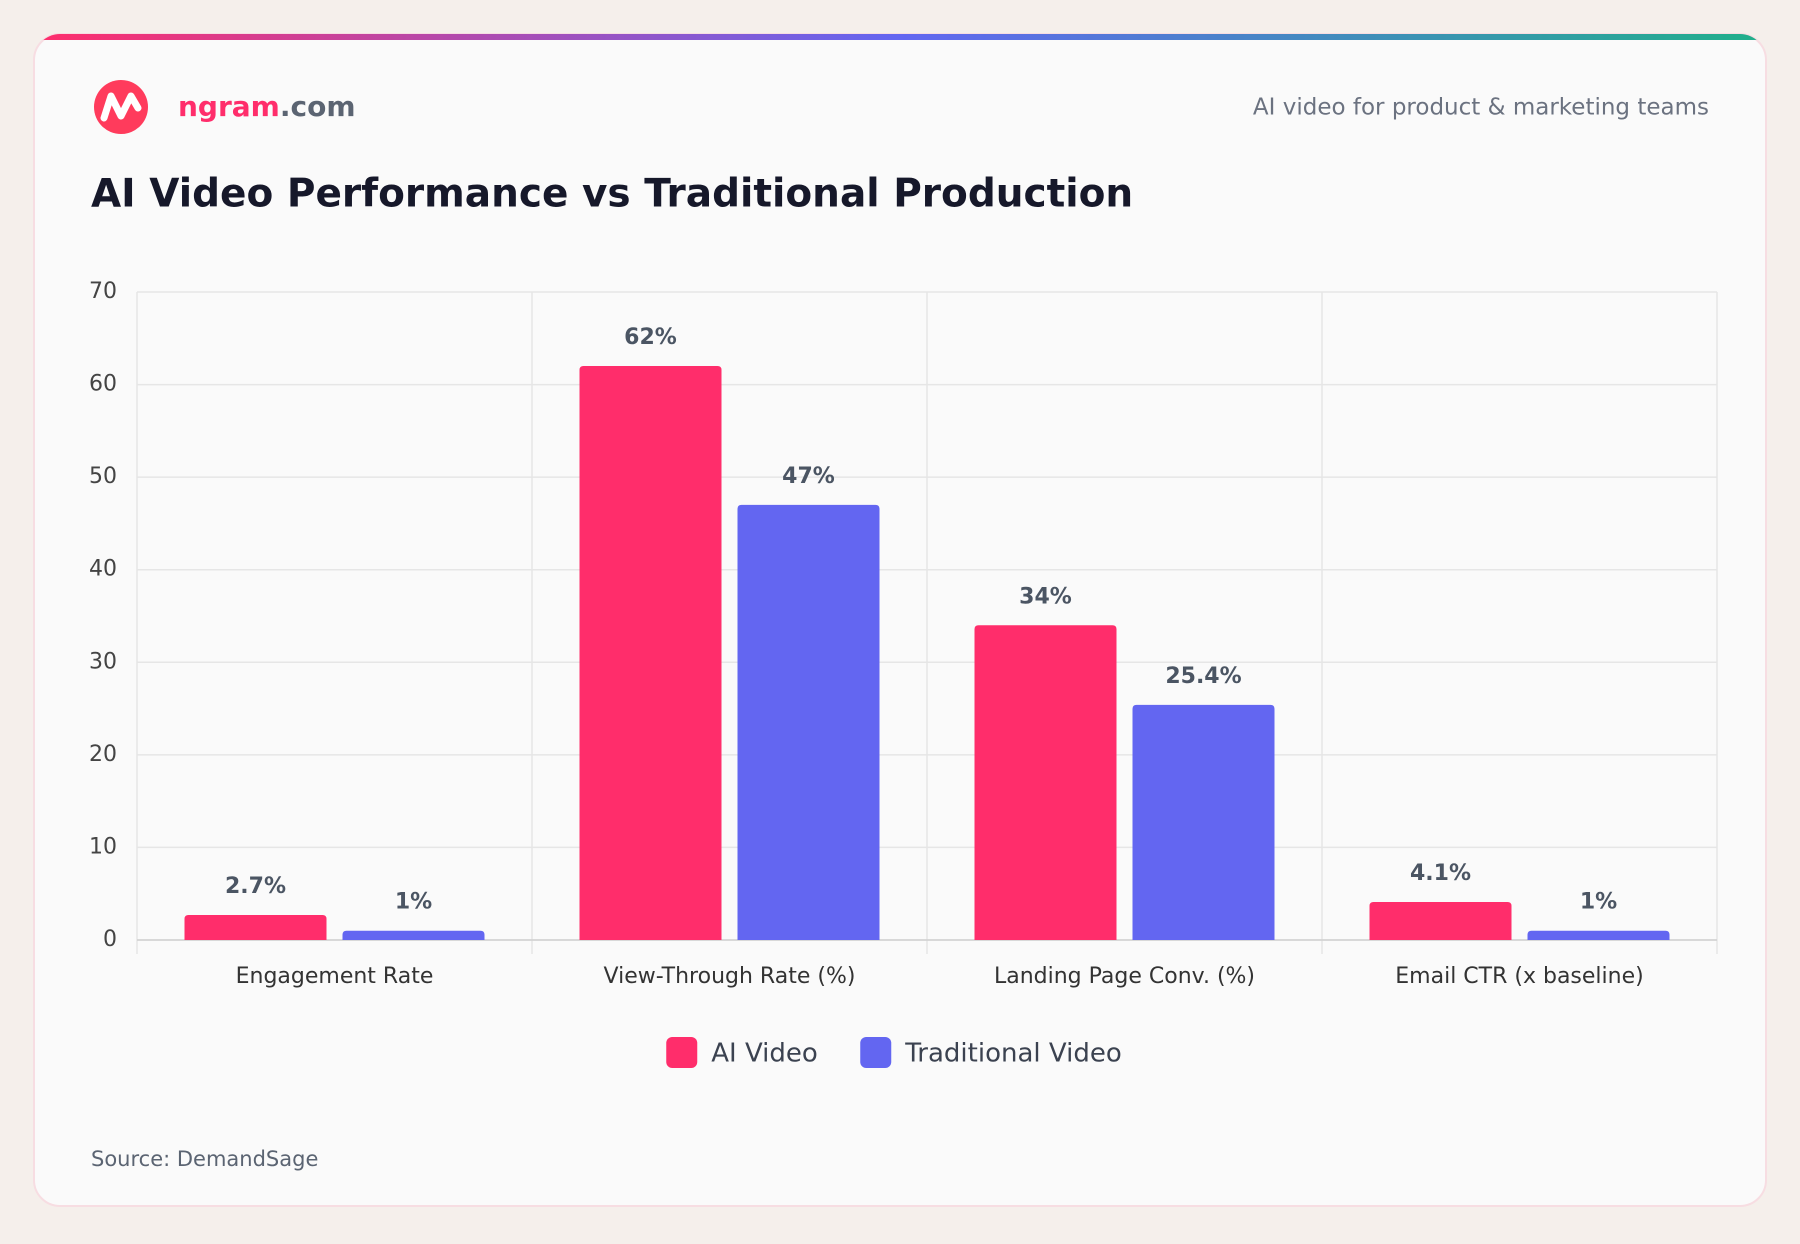 This screenshot has width=1800, height=1244. What do you see at coordinates (103, 754) in the screenshot?
I see `y-tick-label: 20` at bounding box center [103, 754].